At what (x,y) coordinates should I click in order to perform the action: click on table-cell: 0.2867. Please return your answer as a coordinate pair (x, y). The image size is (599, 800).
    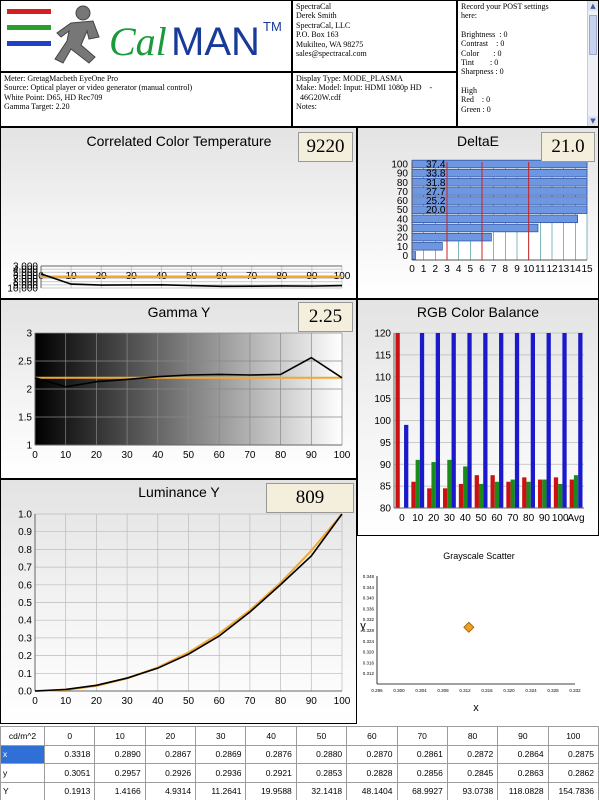
    Looking at the image, I should click on (170, 754).